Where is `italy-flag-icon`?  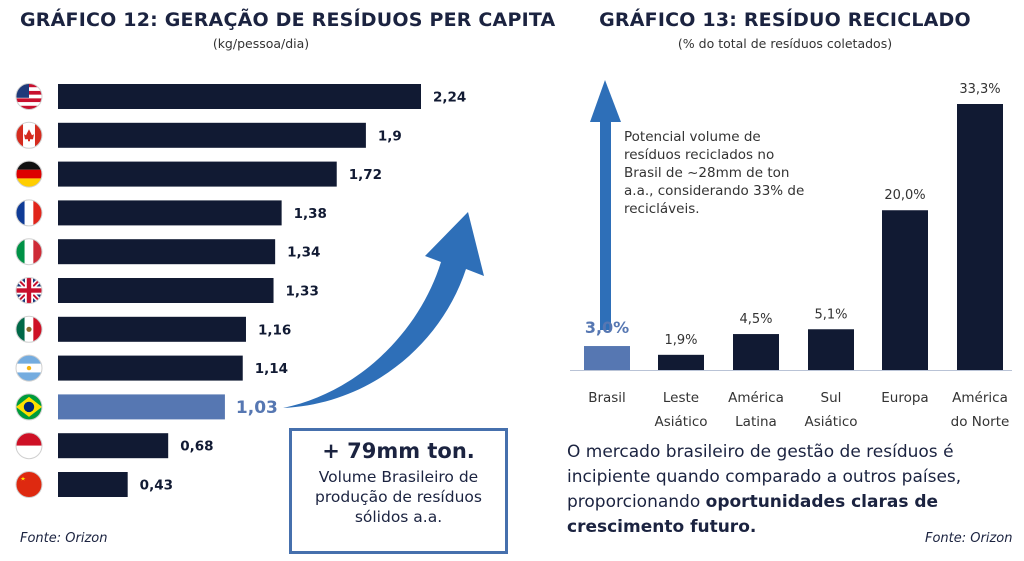 italy-flag-icon is located at coordinates (29, 252).